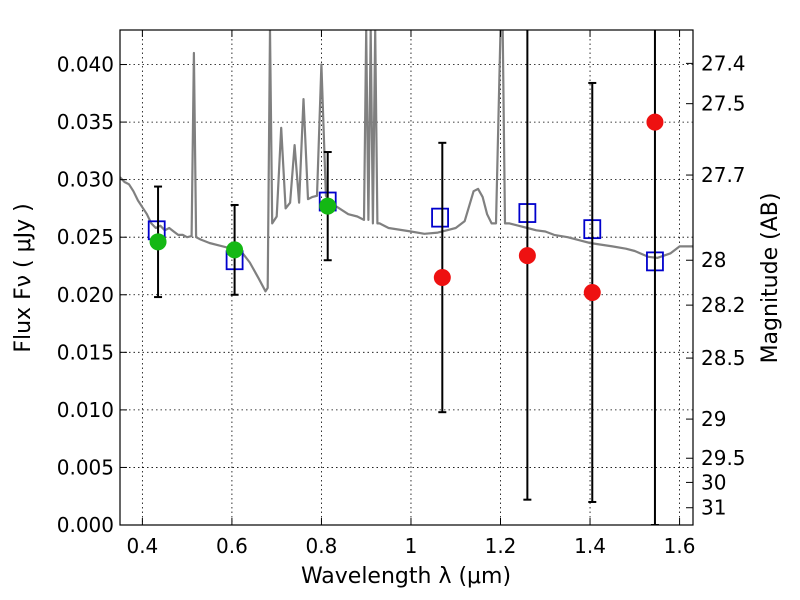  I want to click on x-tick-label: 1.6, so click(680, 546).